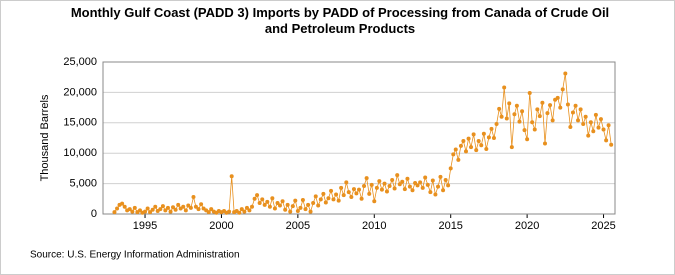  What do you see at coordinates (450, 226) in the screenshot?
I see `x-tick-label: 2015` at bounding box center [450, 226].